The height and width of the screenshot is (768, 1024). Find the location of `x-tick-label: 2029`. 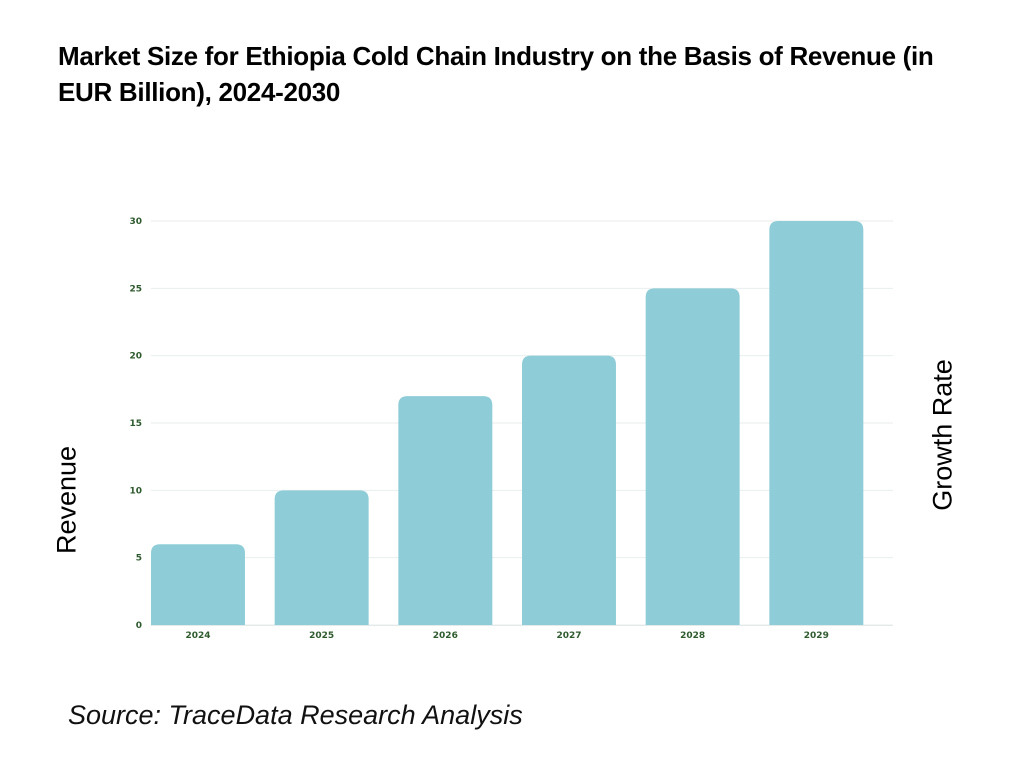

x-tick-label: 2029 is located at coordinates (816, 636).